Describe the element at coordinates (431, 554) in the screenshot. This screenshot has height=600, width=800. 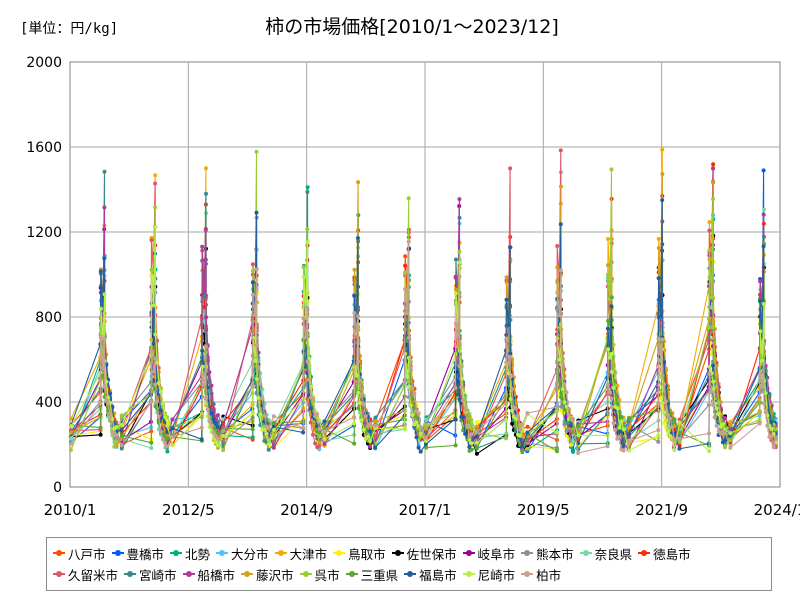
I see `legend-label: 佐世保市` at that location.